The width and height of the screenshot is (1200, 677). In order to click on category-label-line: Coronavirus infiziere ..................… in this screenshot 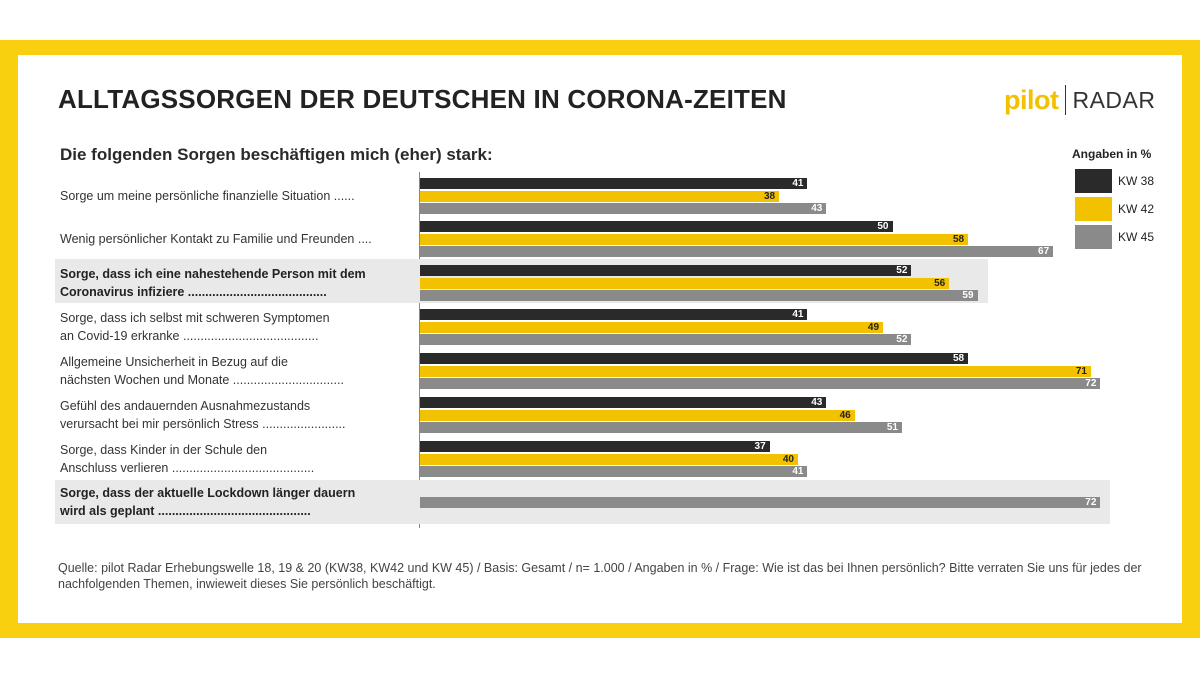, I will do `click(193, 292)`.